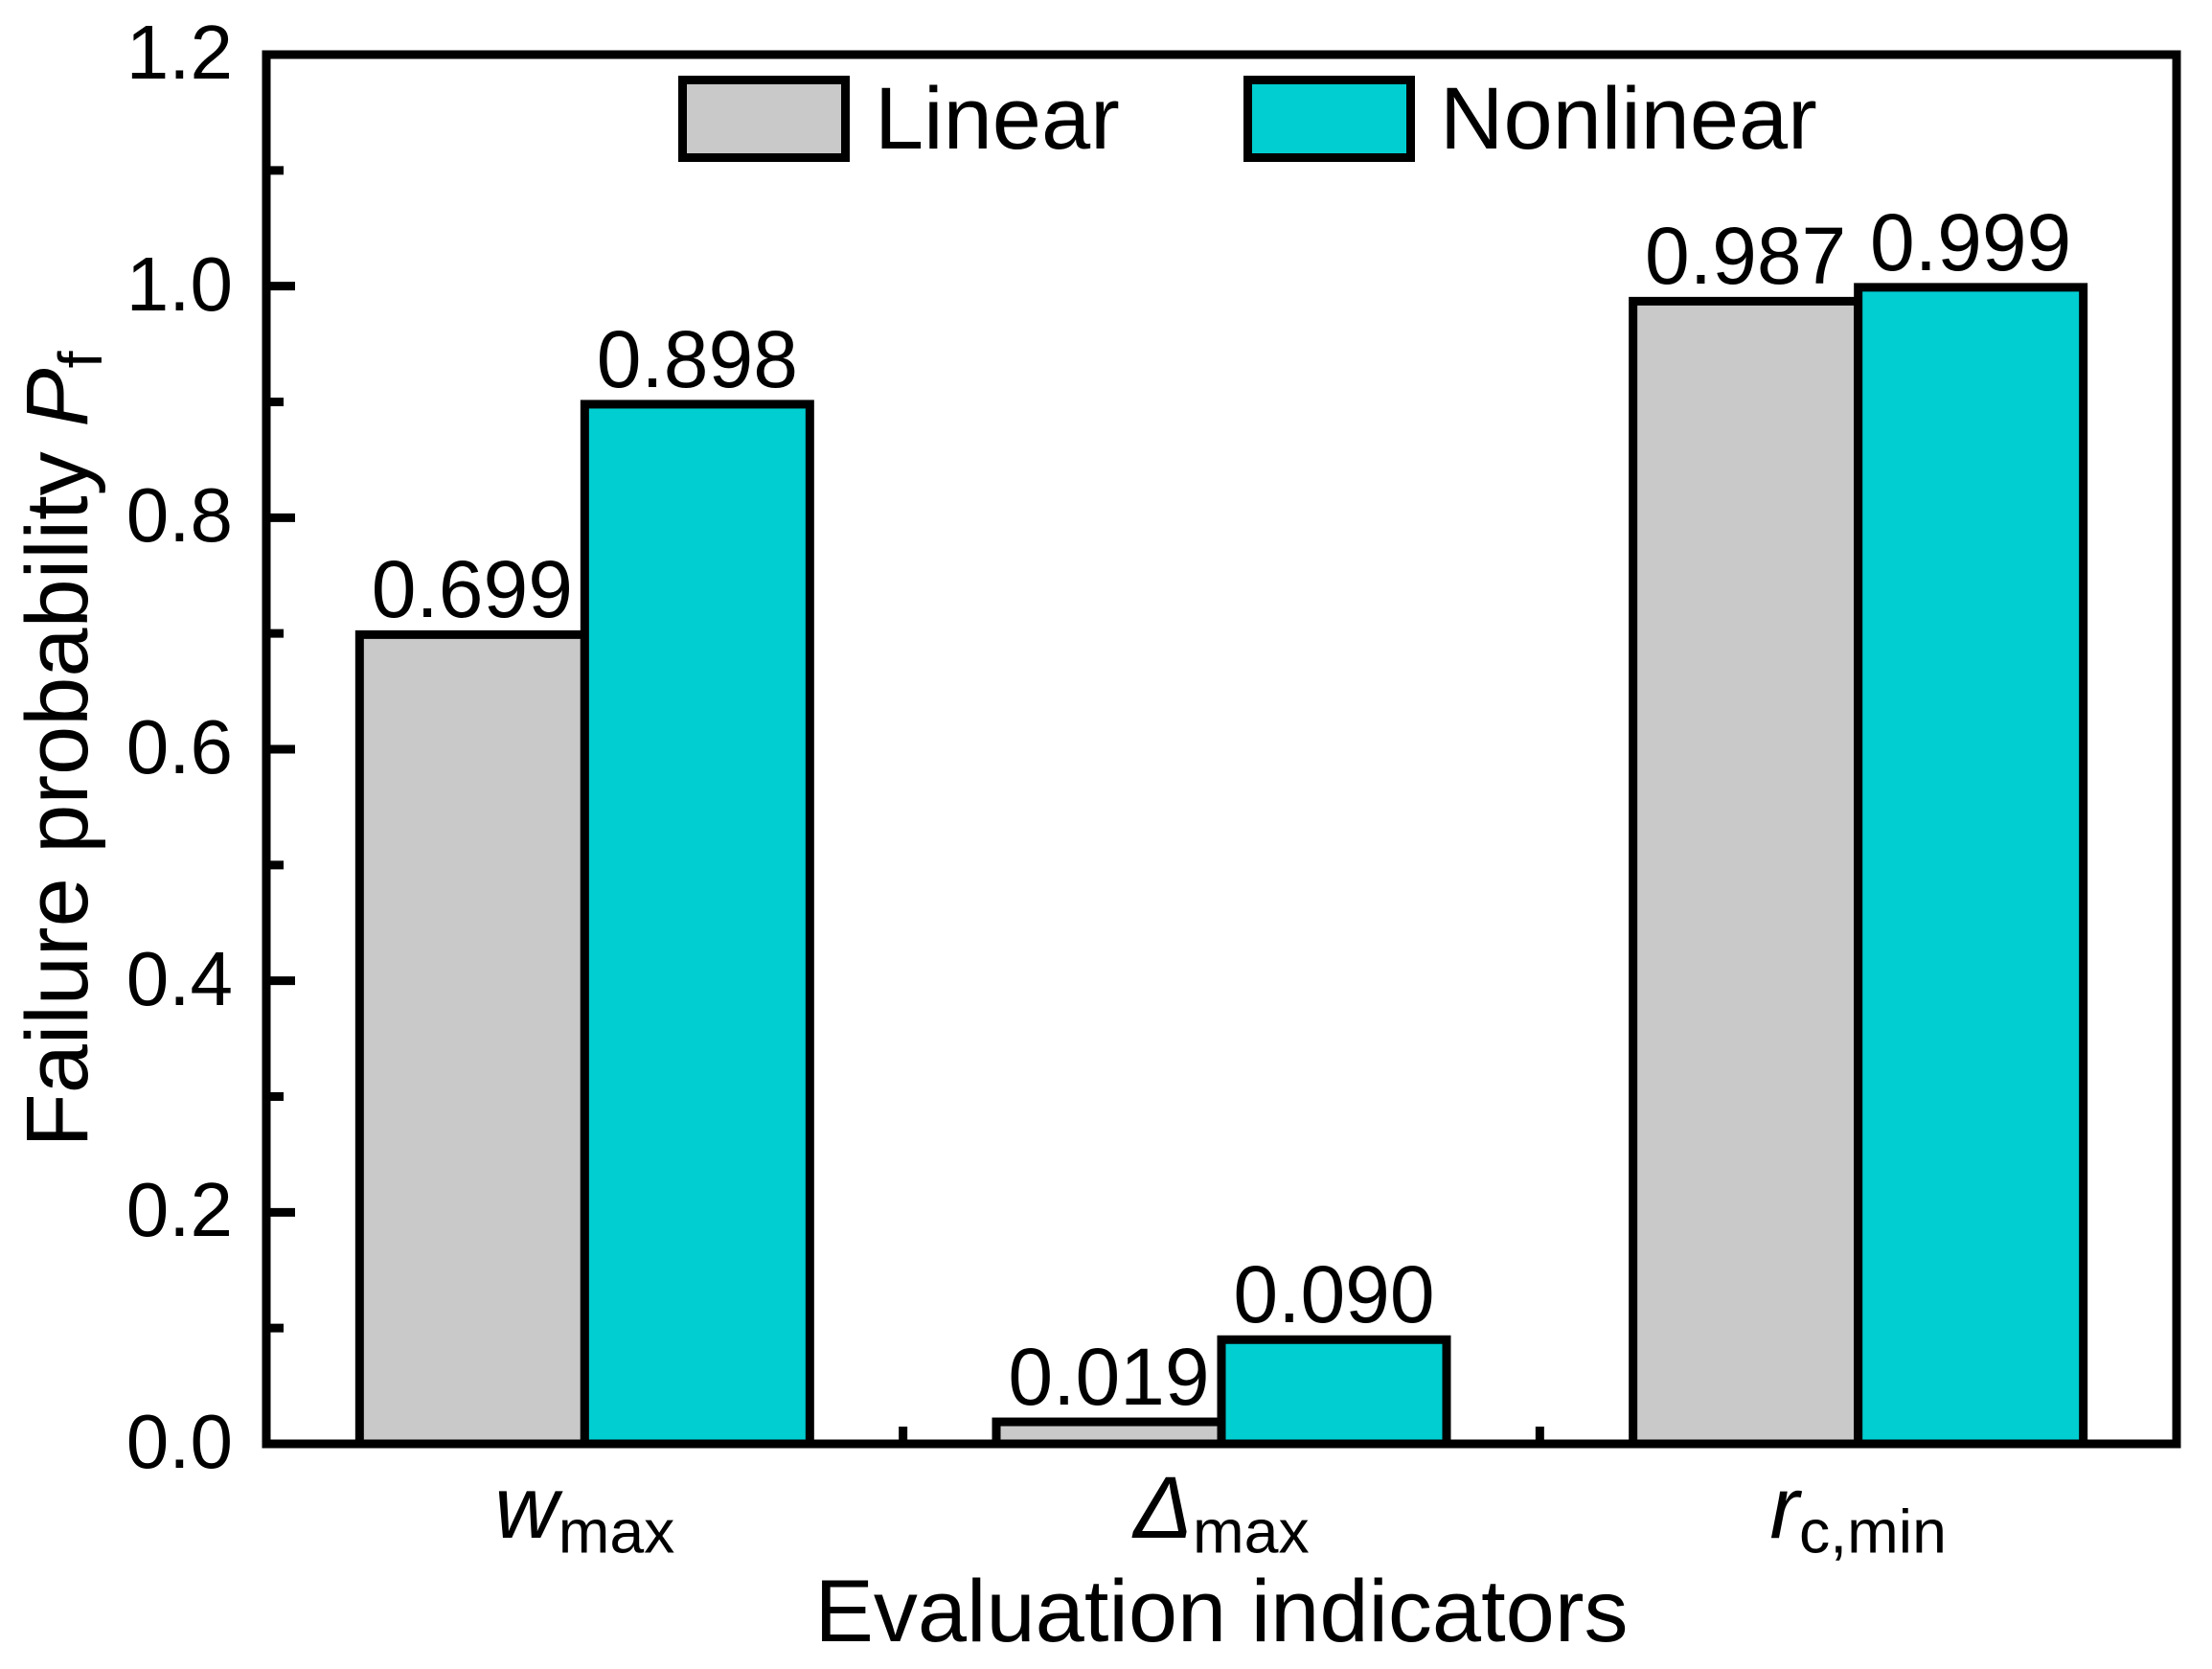  What do you see at coordinates (57, 787) in the screenshot?
I see `y-axis-title-text: Failure probability` at bounding box center [57, 787].